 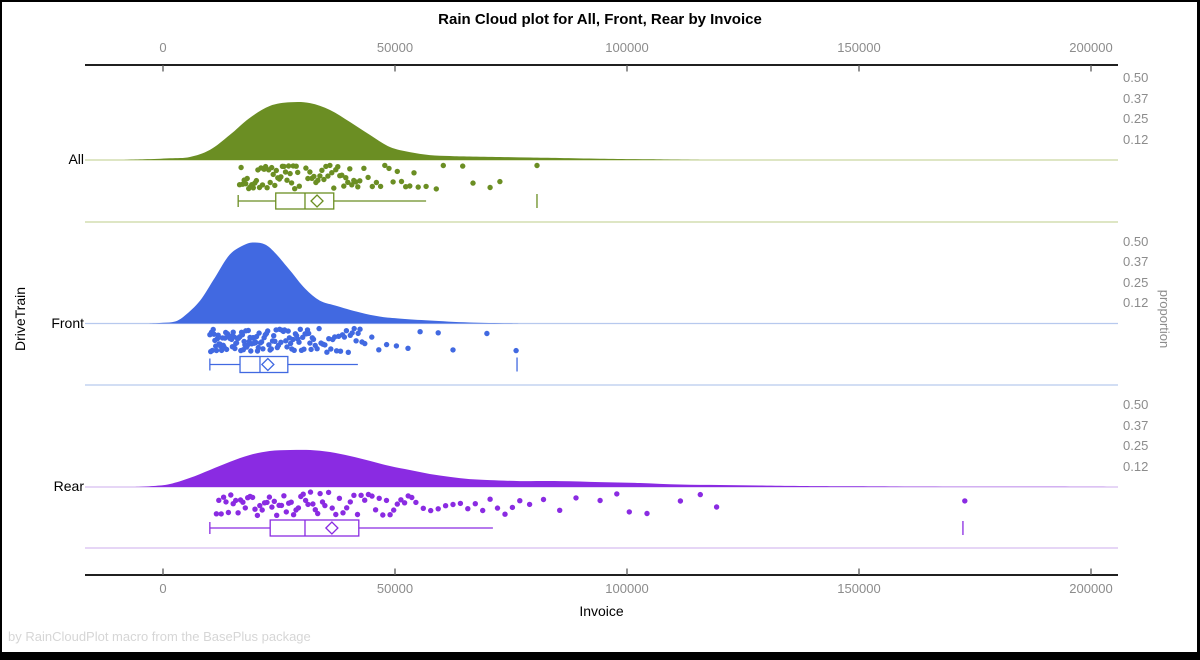 I want to click on proportion-tick-all: 0.50, so click(x=1136, y=77).